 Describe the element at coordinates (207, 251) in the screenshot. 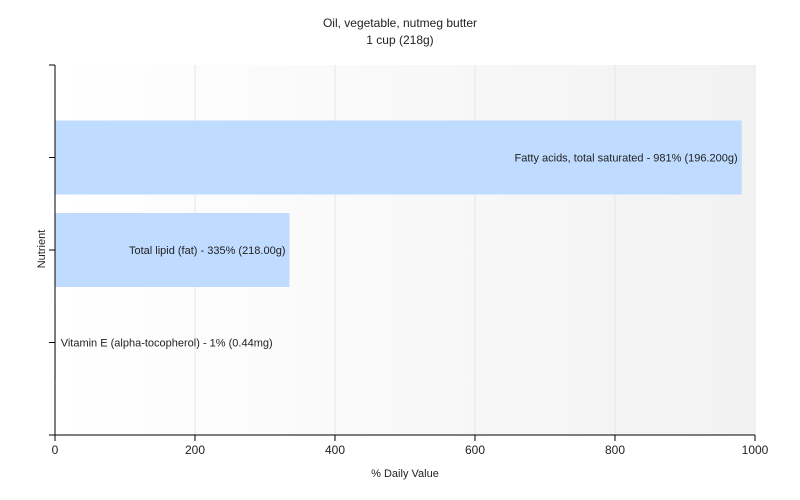

I see `bar-label-1: Total lipid (fat) - 335% (218.00g)` at that location.